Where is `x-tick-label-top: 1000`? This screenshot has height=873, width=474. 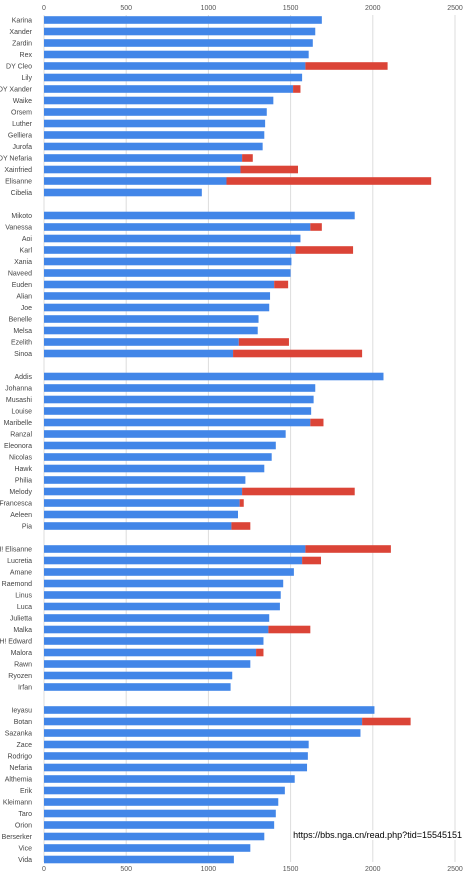 x-tick-label-top: 1000 is located at coordinates (209, 8).